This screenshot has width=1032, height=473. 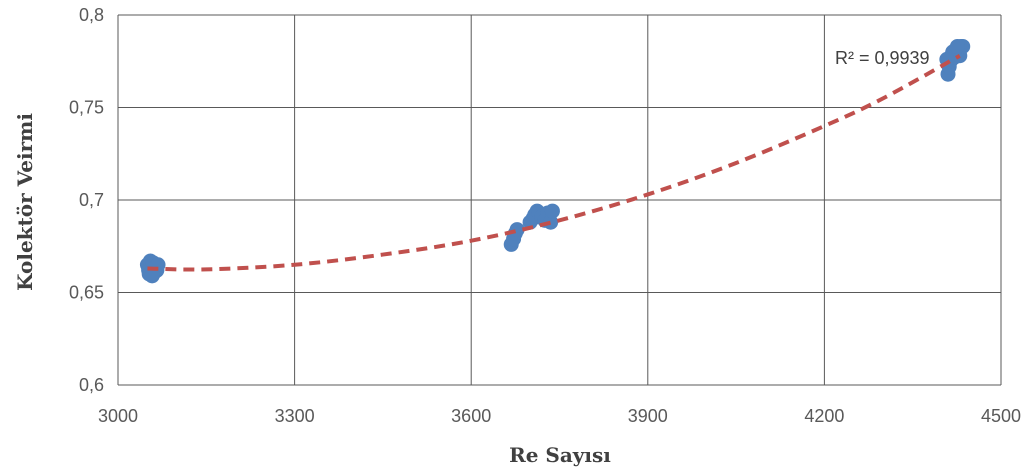 I want to click on x-tick-label: 3600, so click(x=471, y=416).